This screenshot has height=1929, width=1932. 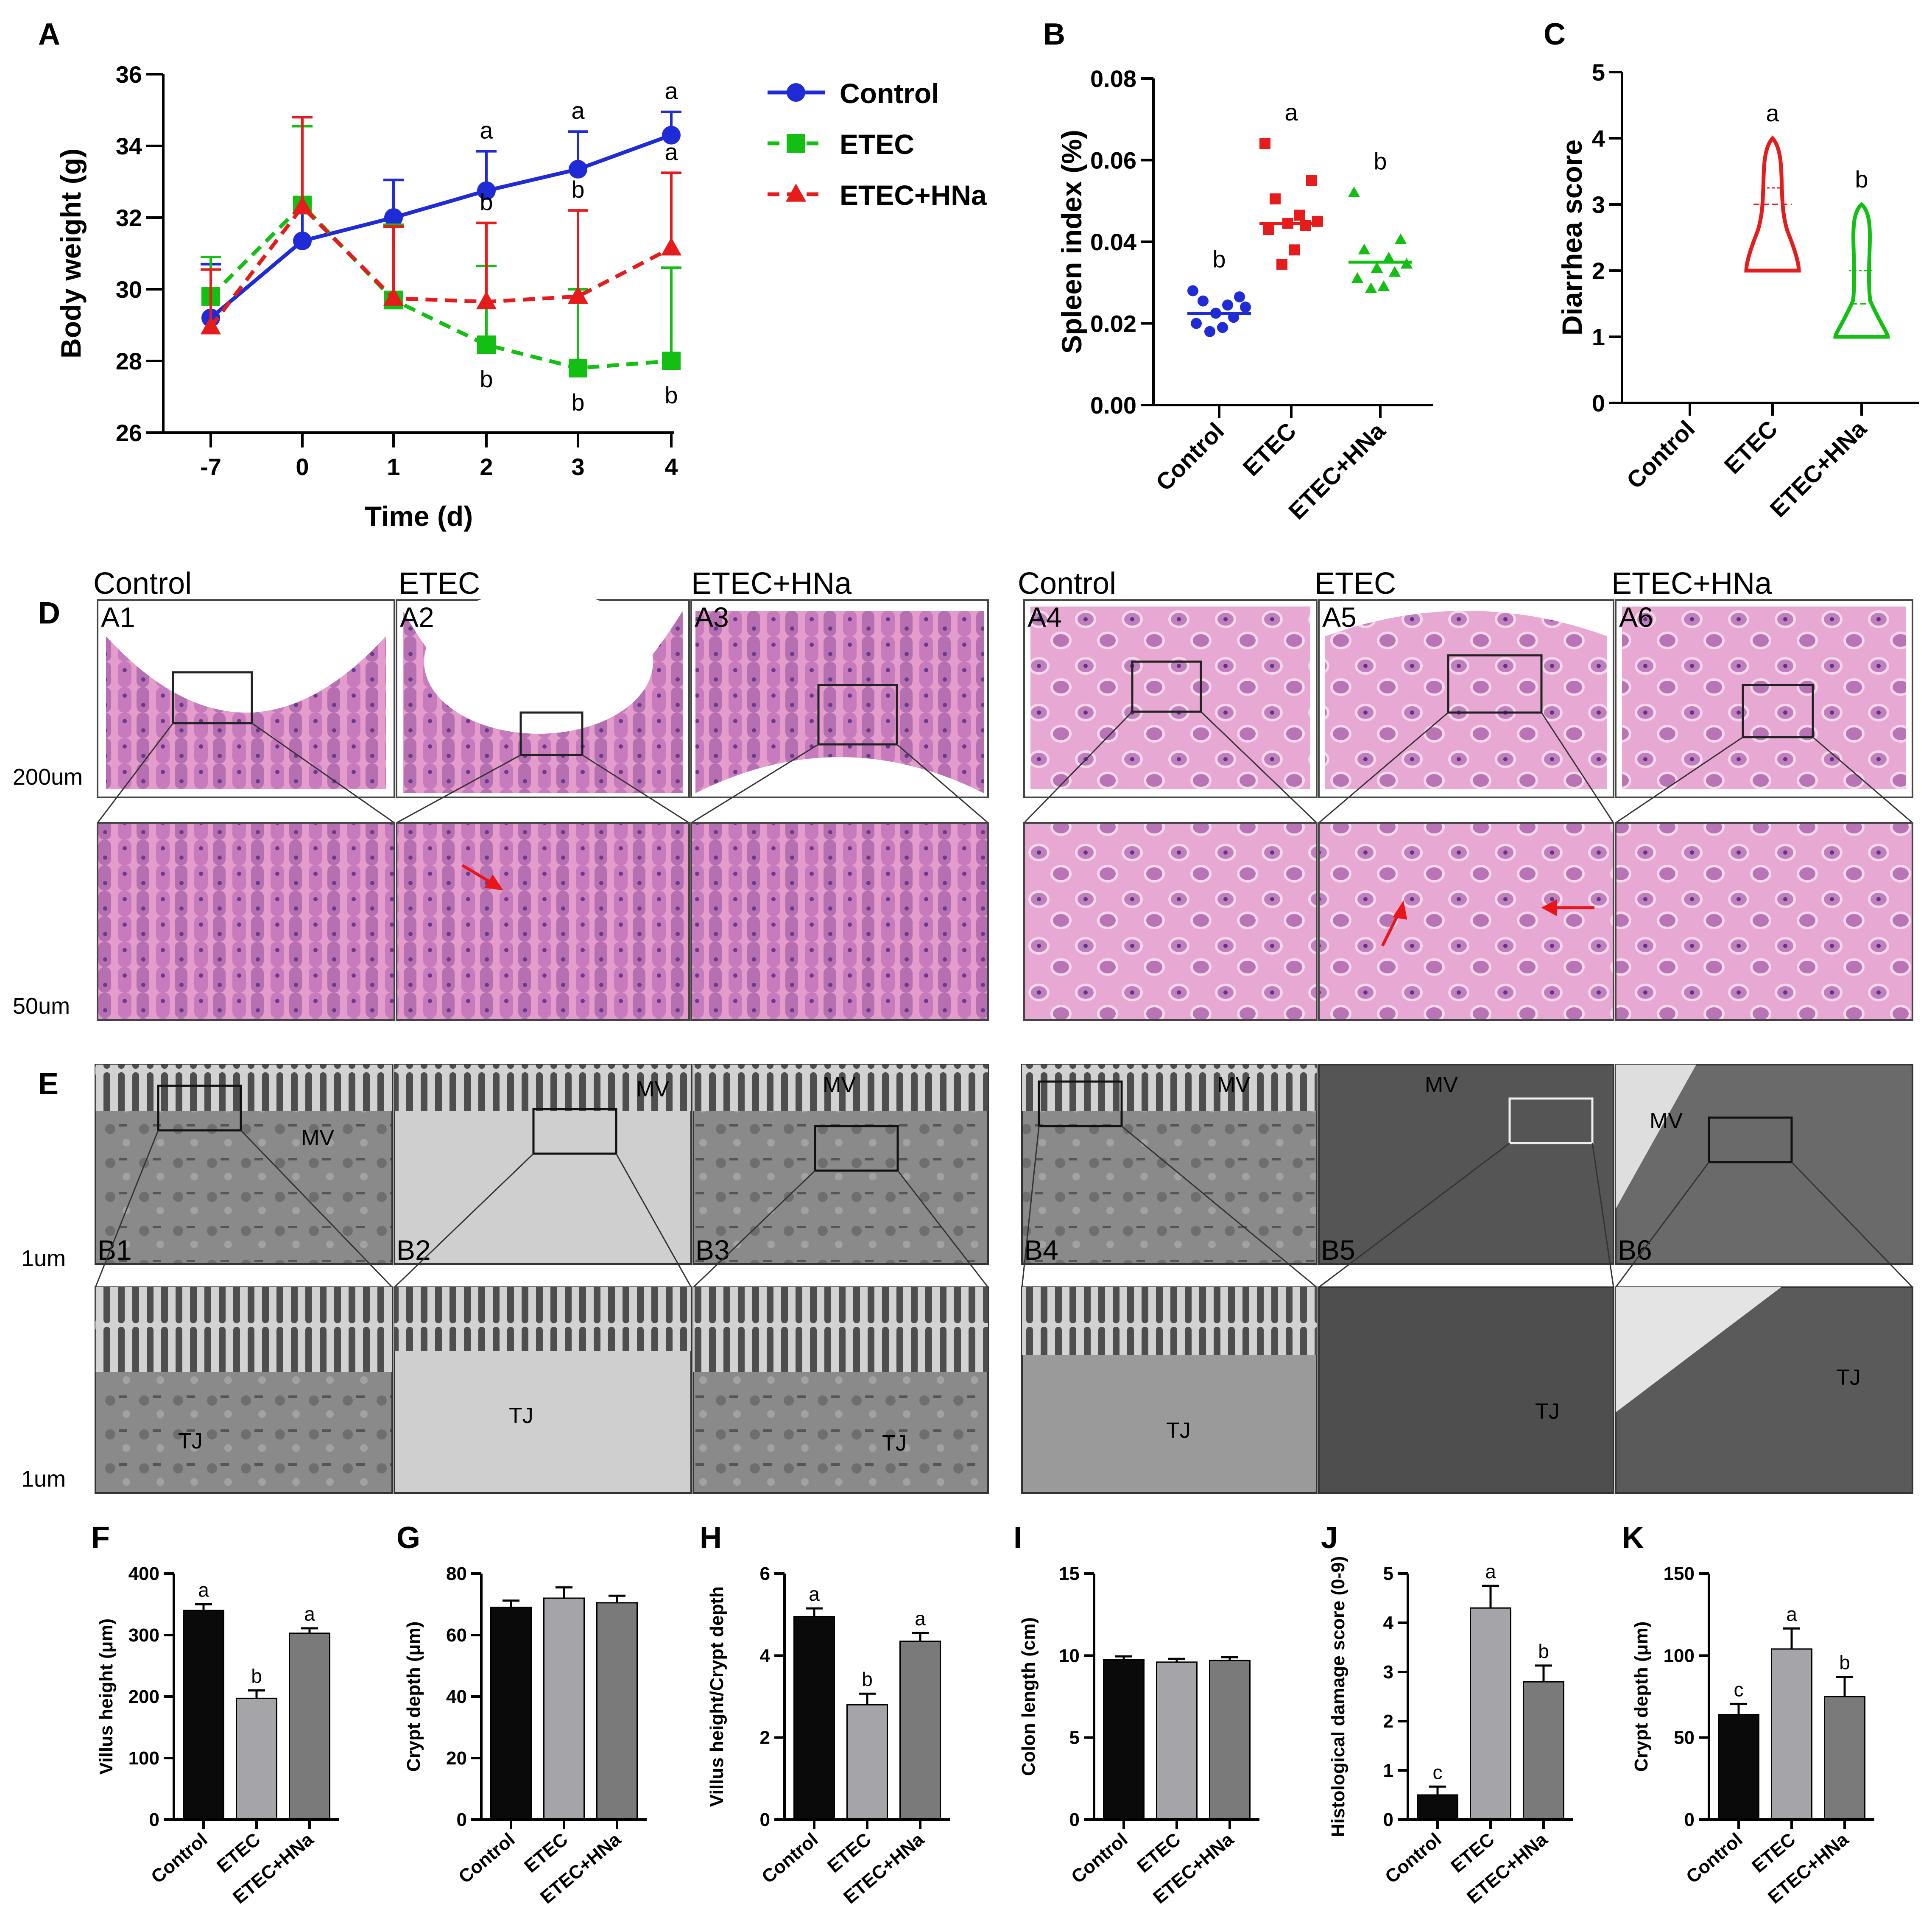 I want to click on x-tick-label: ETEC, so click(x=1269, y=449).